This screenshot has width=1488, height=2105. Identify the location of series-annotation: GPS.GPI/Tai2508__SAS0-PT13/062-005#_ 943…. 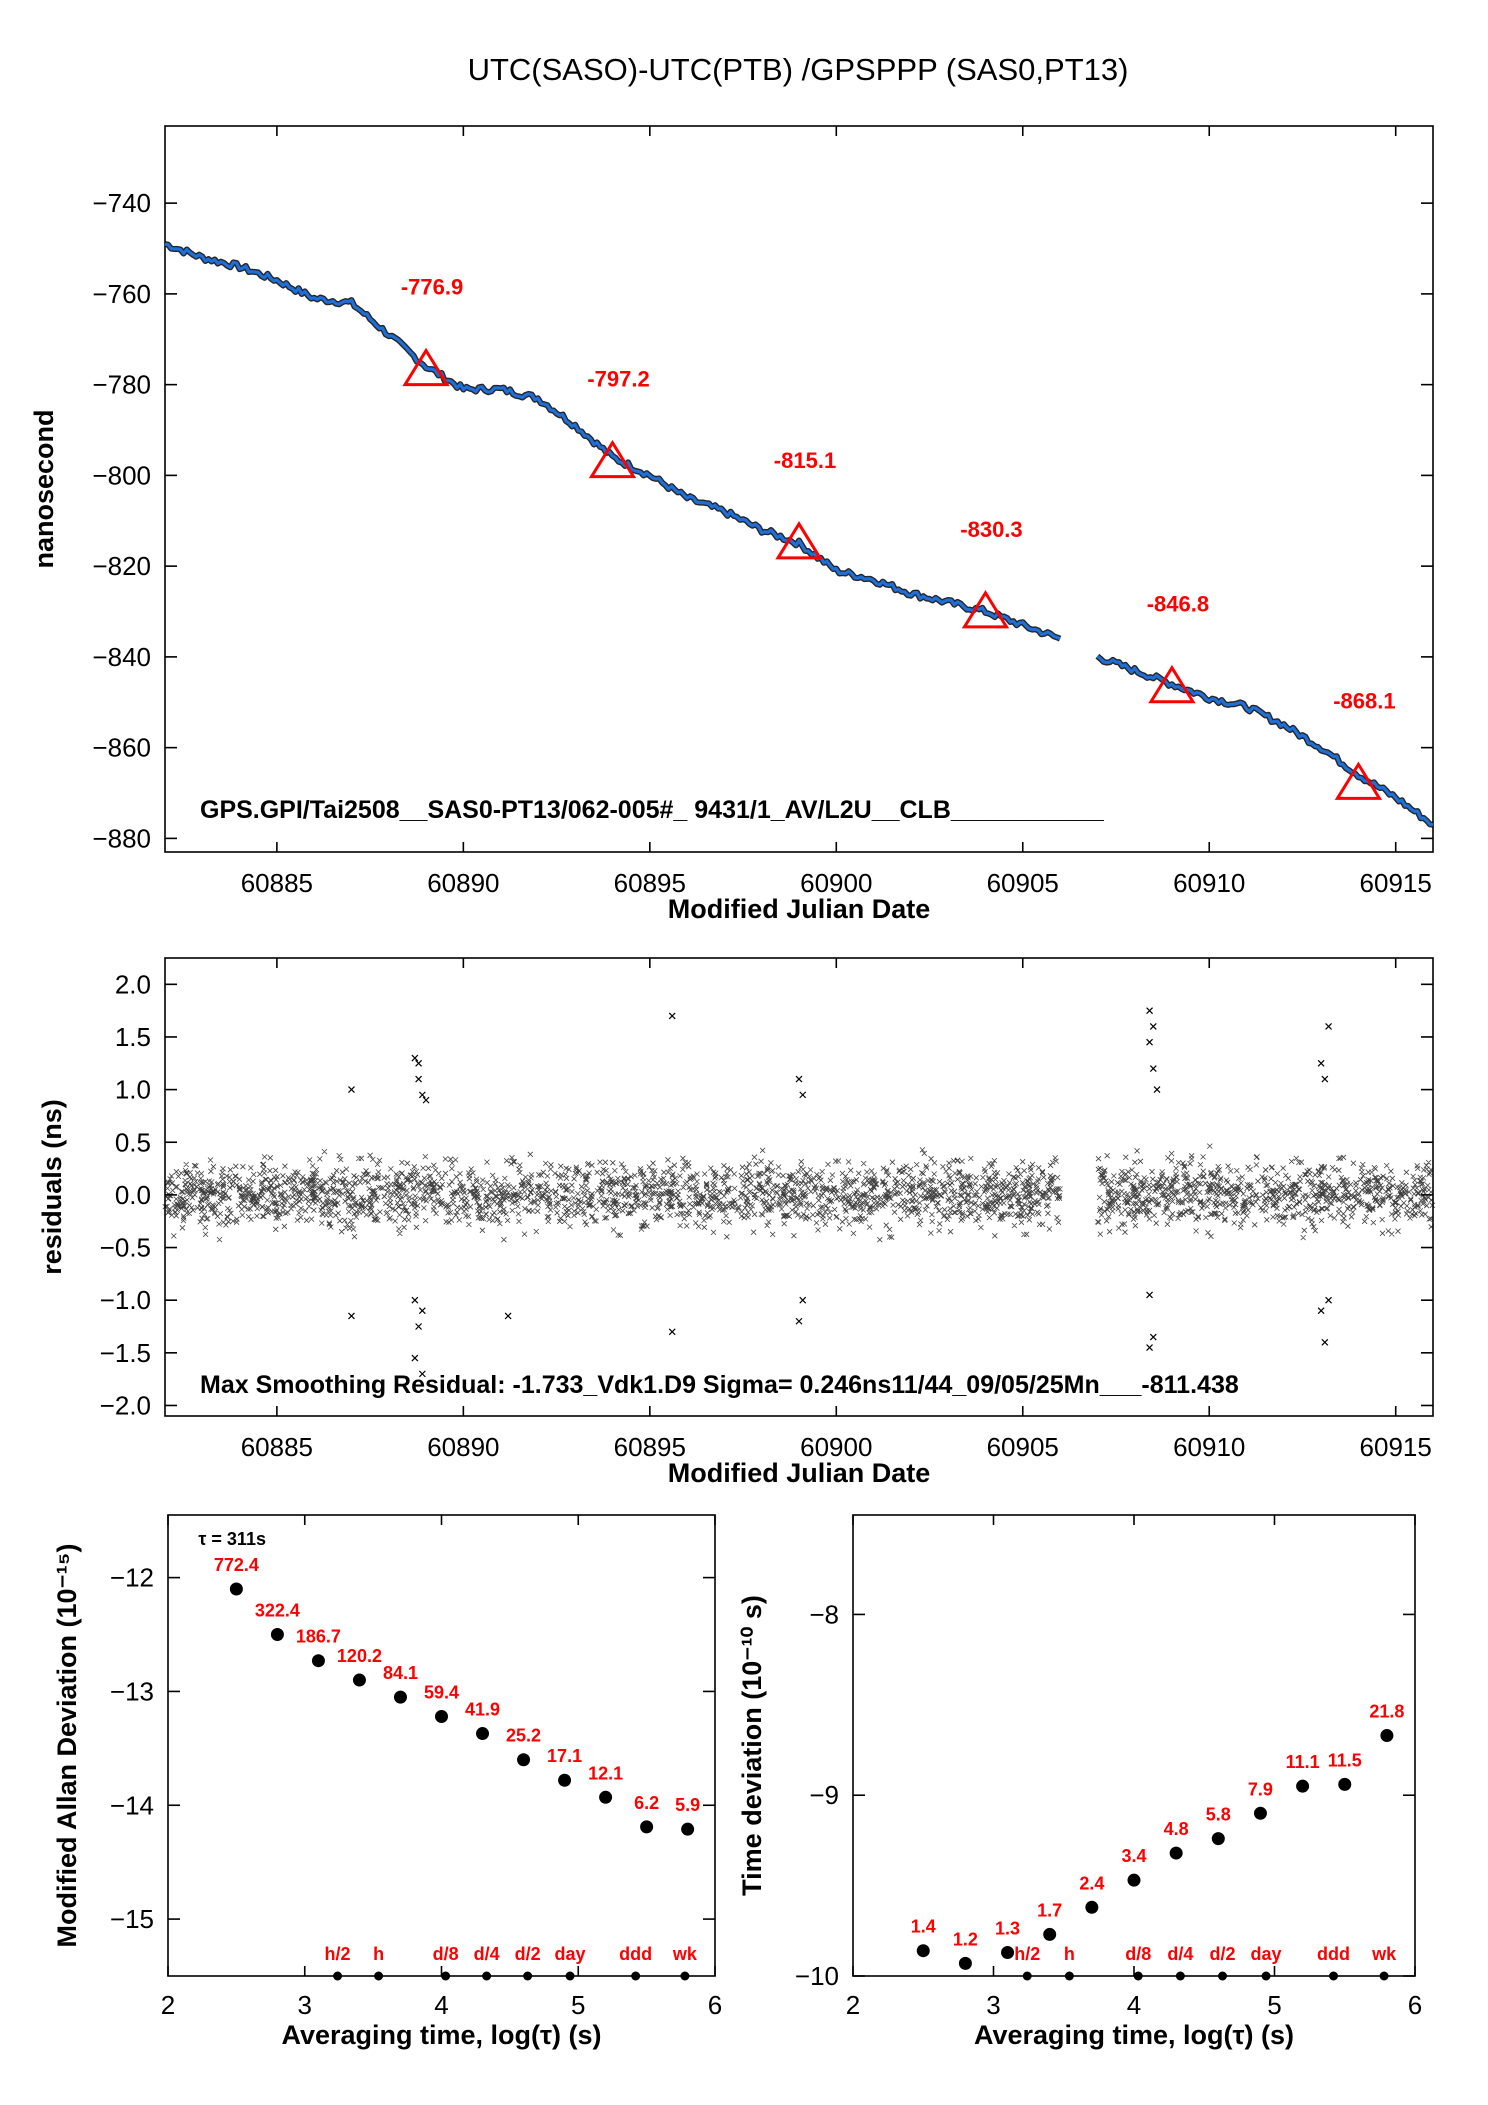
(652, 810).